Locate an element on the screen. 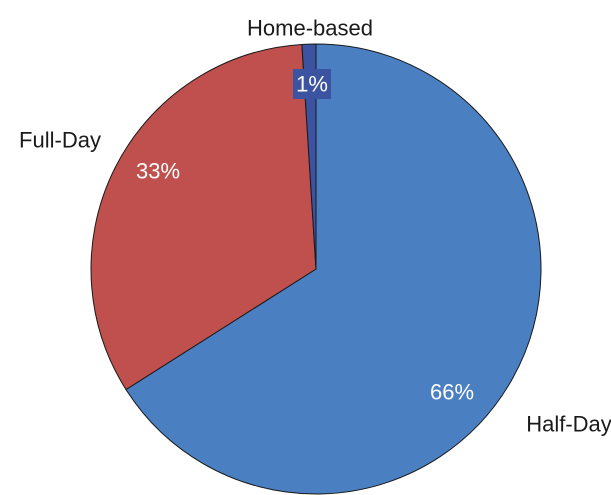  pct-label-full-day: 33% is located at coordinates (158, 171).